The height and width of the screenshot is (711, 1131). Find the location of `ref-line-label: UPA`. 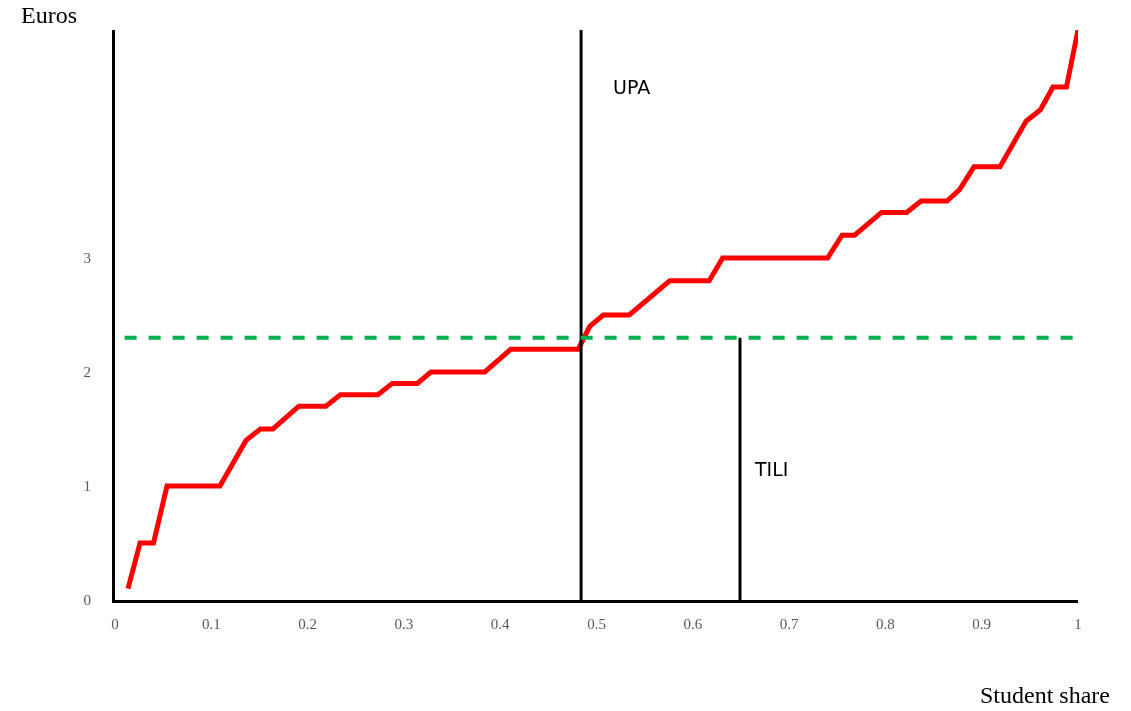

ref-line-label: UPA is located at coordinates (632, 87).